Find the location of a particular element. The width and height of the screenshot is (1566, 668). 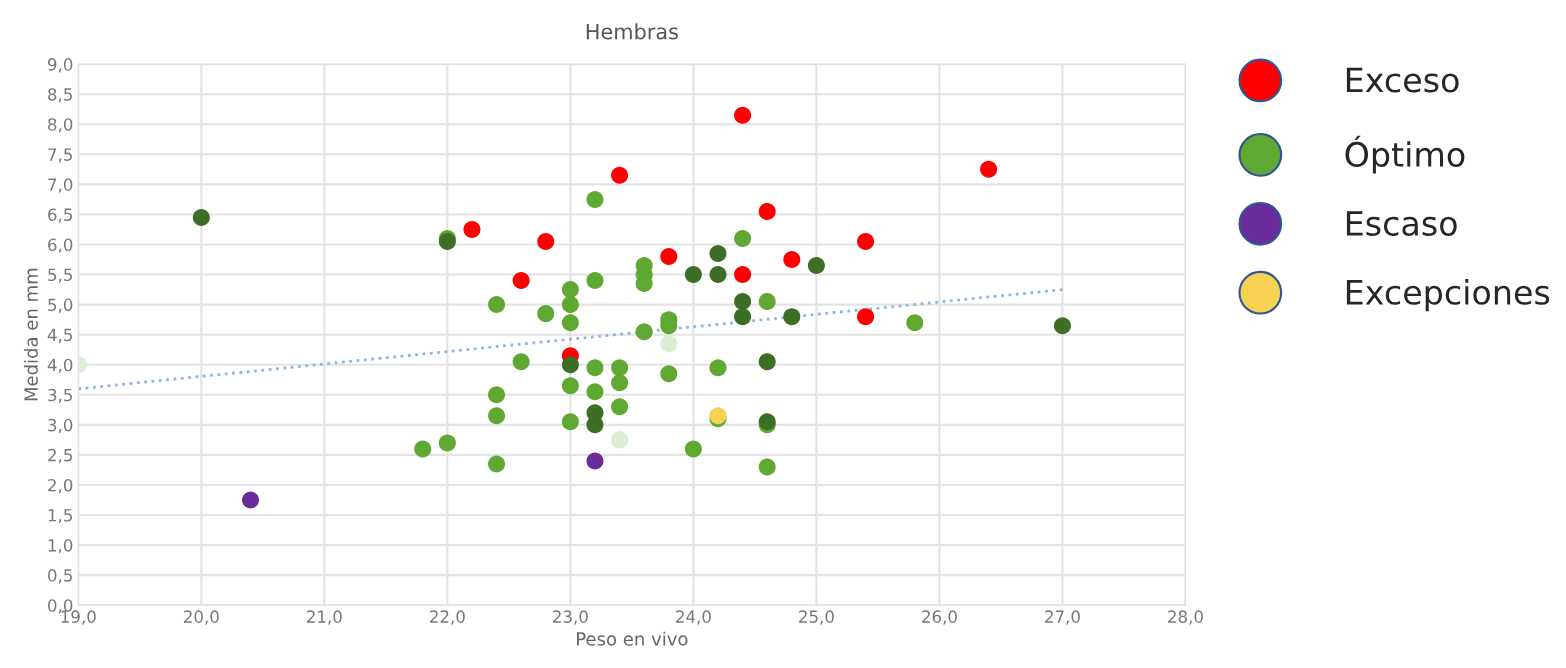

y-tick-label: 6,0 is located at coordinates (60, 245).